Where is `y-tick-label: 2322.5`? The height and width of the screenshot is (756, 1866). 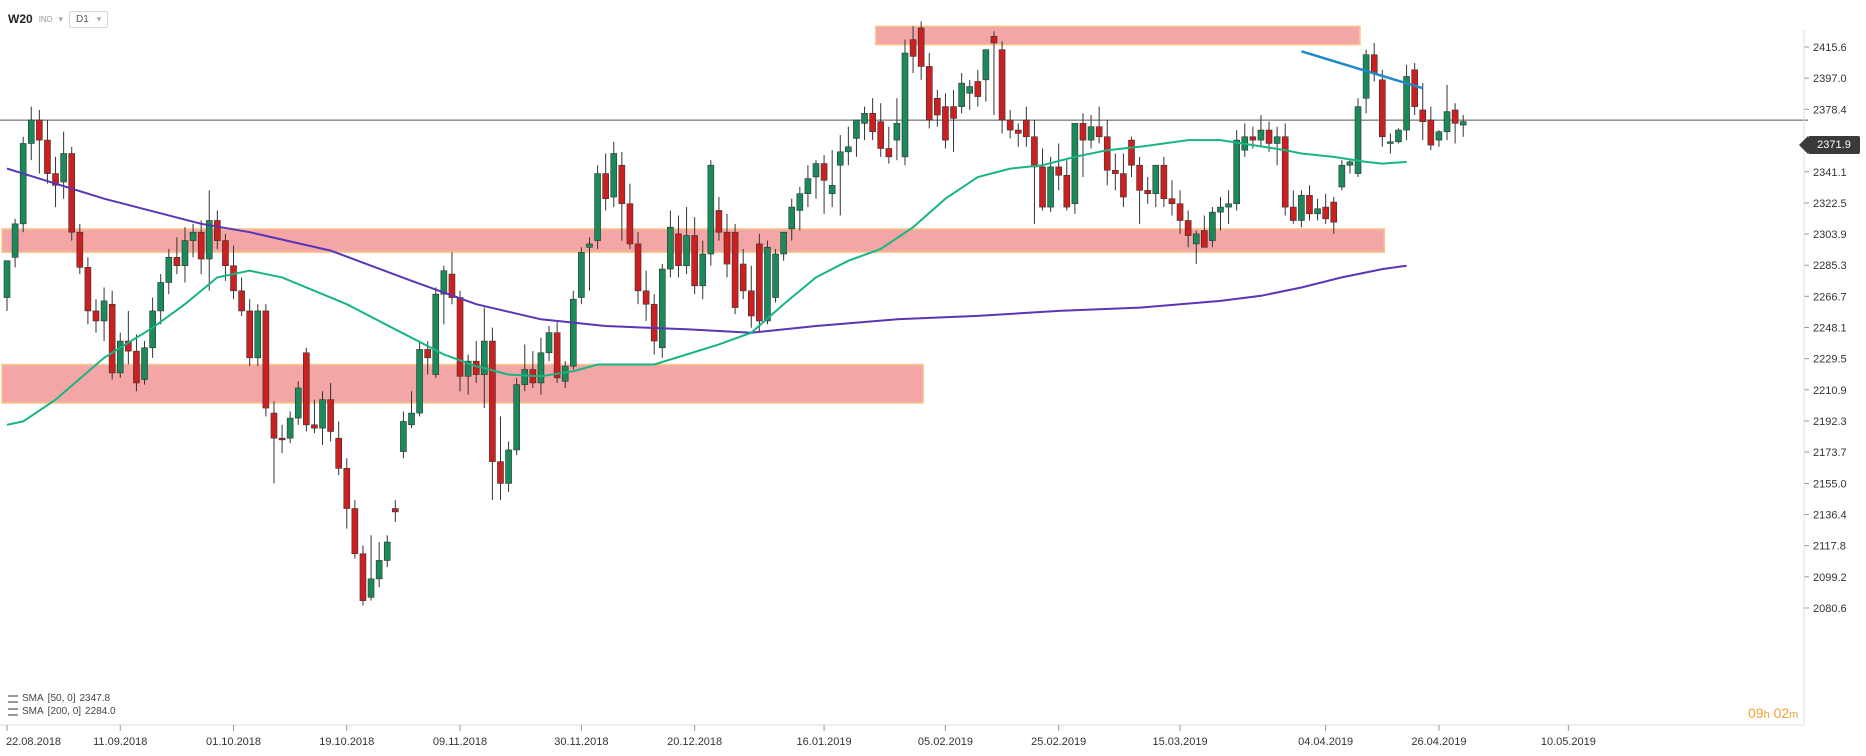 y-tick-label: 2322.5 is located at coordinates (1830, 204).